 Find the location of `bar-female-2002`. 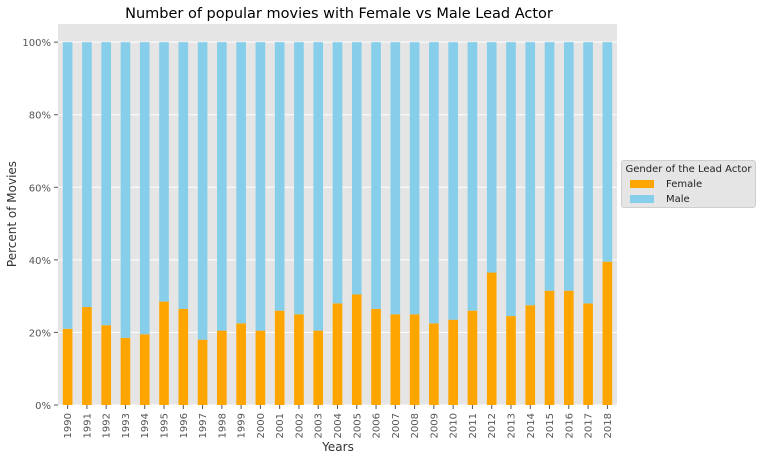

bar-female-2002 is located at coordinates (299, 359).